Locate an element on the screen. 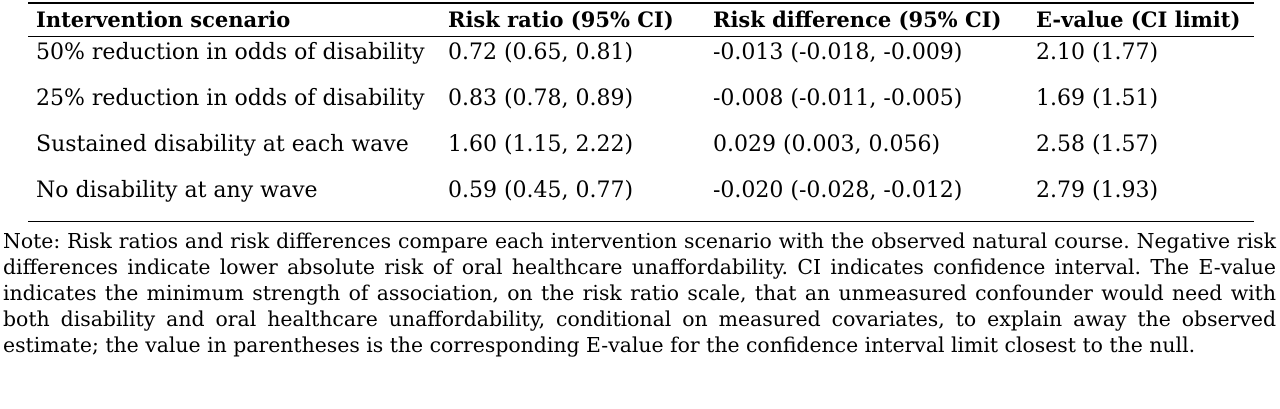 The width and height of the screenshot is (1280, 409). table-bottom-rule is located at coordinates (641, 221).